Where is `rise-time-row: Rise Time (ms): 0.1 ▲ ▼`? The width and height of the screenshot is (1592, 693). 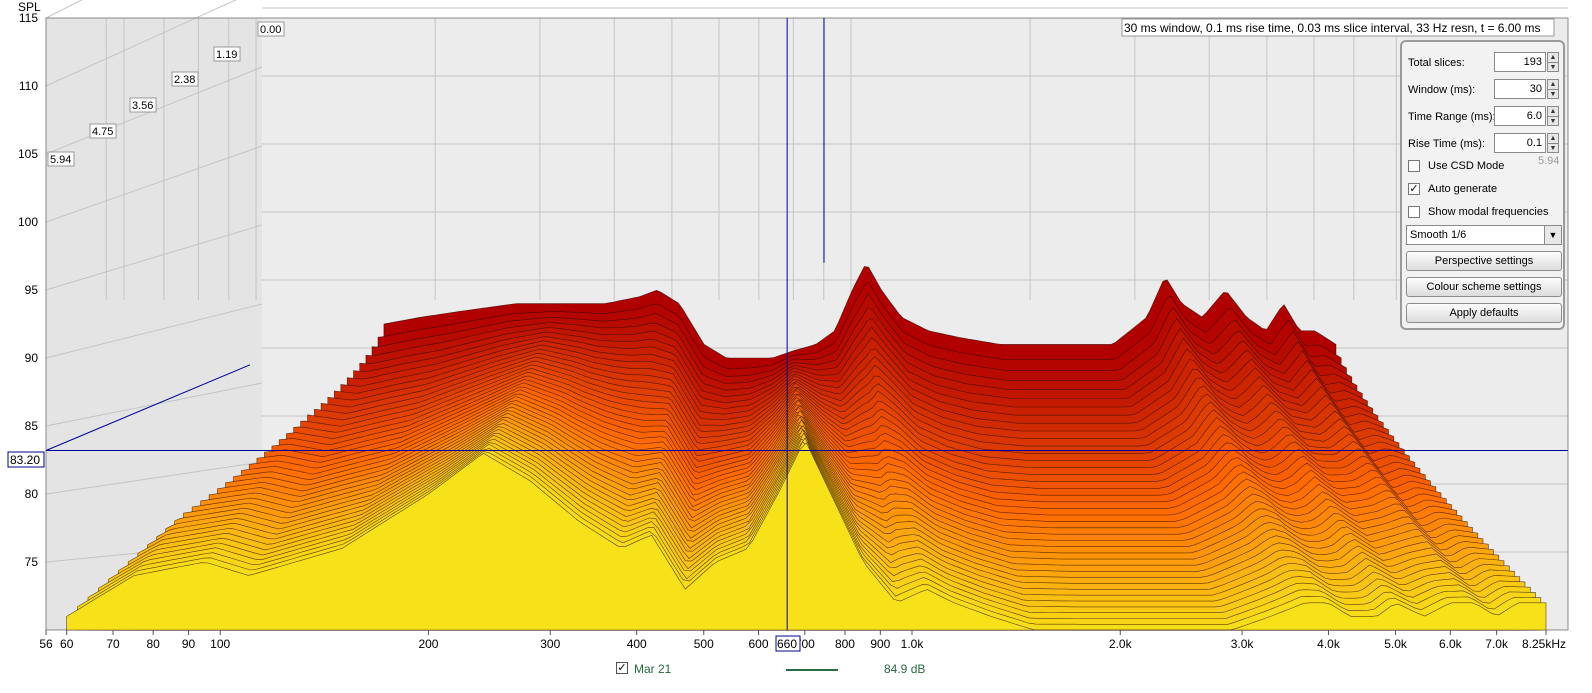 rise-time-row: Rise Time (ms): 0.1 ▲ ▼ is located at coordinates (1484, 144).